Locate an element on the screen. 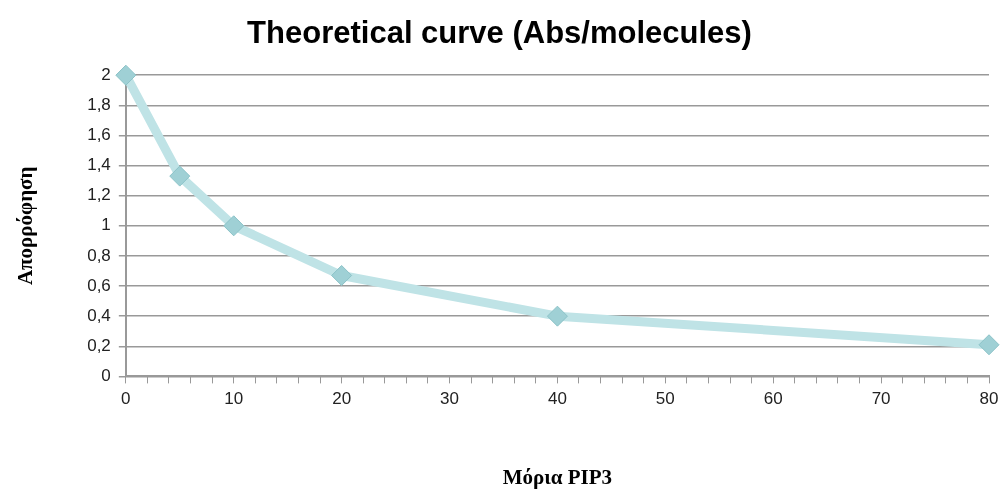  x-tick-label: 70 is located at coordinates (881, 399).